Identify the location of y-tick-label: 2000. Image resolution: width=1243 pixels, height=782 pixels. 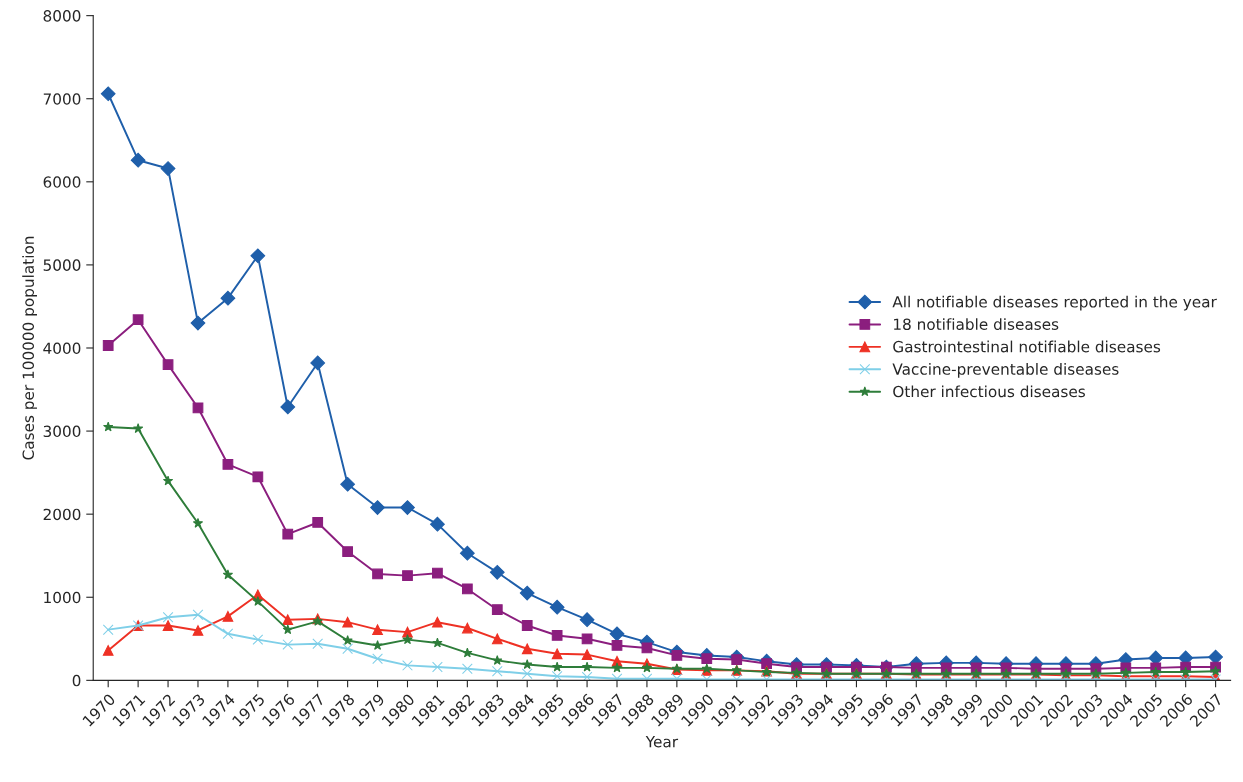
(62, 514).